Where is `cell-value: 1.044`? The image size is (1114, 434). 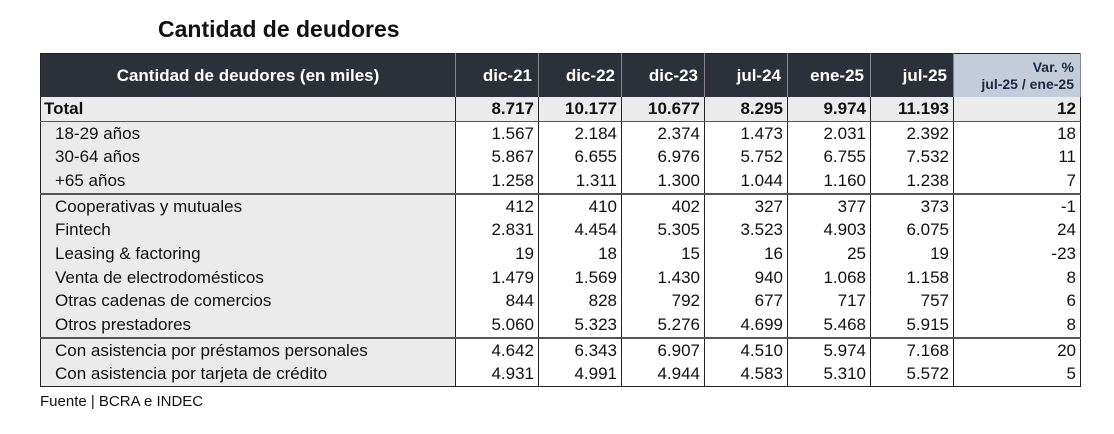
cell-value: 1.044 is located at coordinates (746, 181).